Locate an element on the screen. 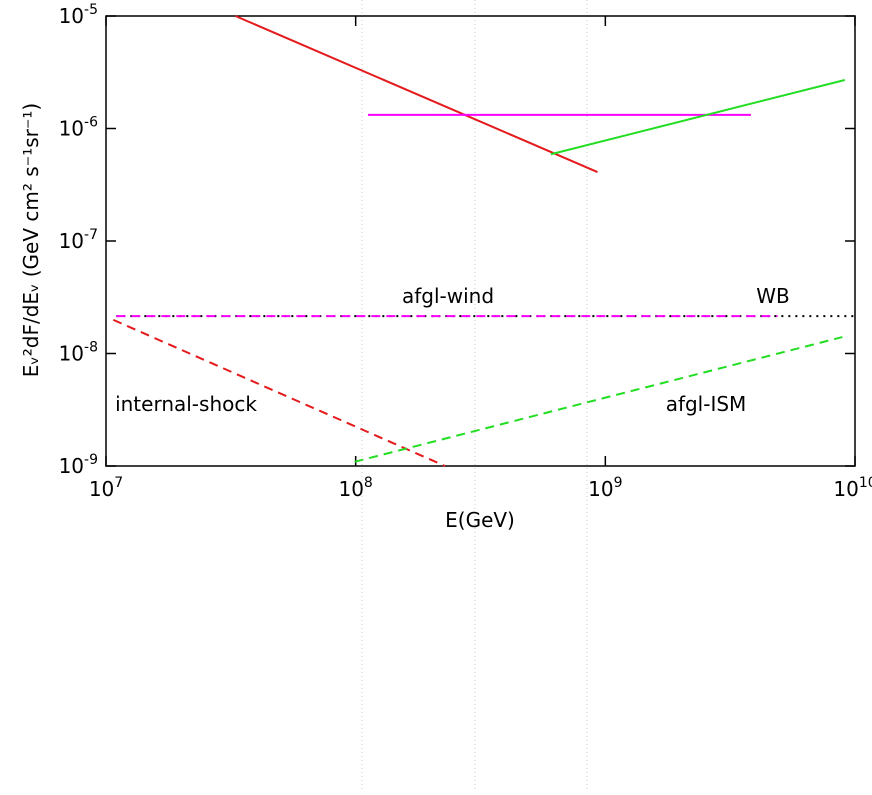 The image size is (872, 795). annotation: internal-shock is located at coordinates (186, 404).